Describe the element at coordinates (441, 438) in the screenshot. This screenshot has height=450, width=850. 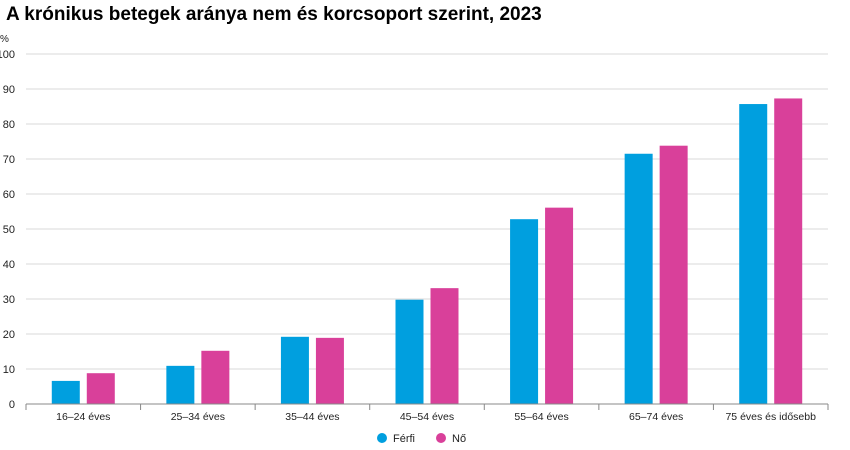
I see `legend-marker-no` at that location.